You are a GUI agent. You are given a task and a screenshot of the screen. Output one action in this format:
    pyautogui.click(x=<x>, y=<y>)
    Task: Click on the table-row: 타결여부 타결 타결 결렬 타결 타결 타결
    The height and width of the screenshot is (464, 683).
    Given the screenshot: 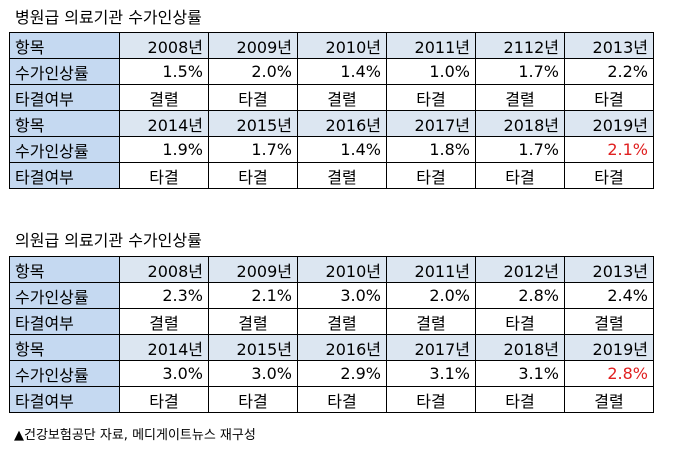 What is the action you would take?
    pyautogui.click(x=331, y=175)
    